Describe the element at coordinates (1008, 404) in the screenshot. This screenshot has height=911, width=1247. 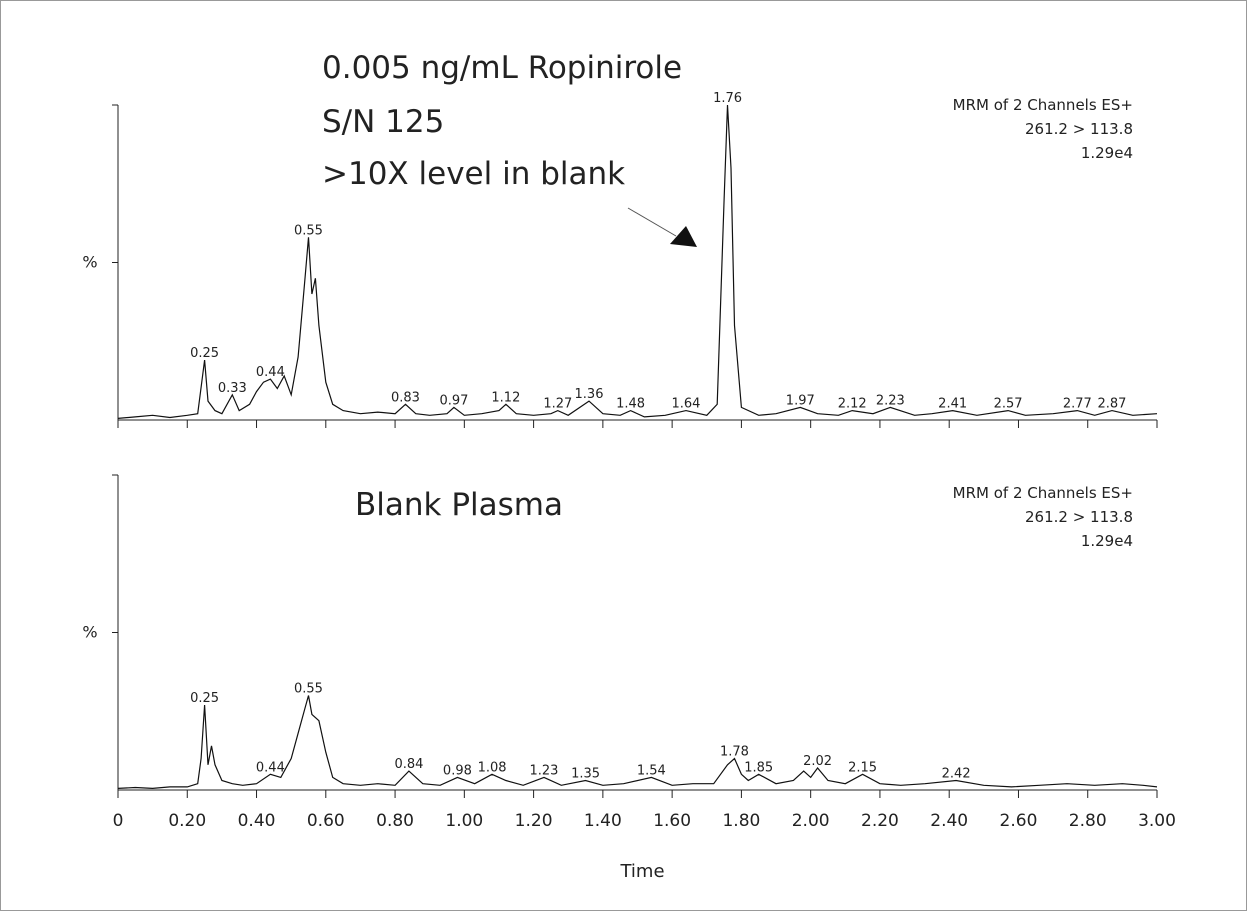
I see `peak-label: 2.57` at that location.